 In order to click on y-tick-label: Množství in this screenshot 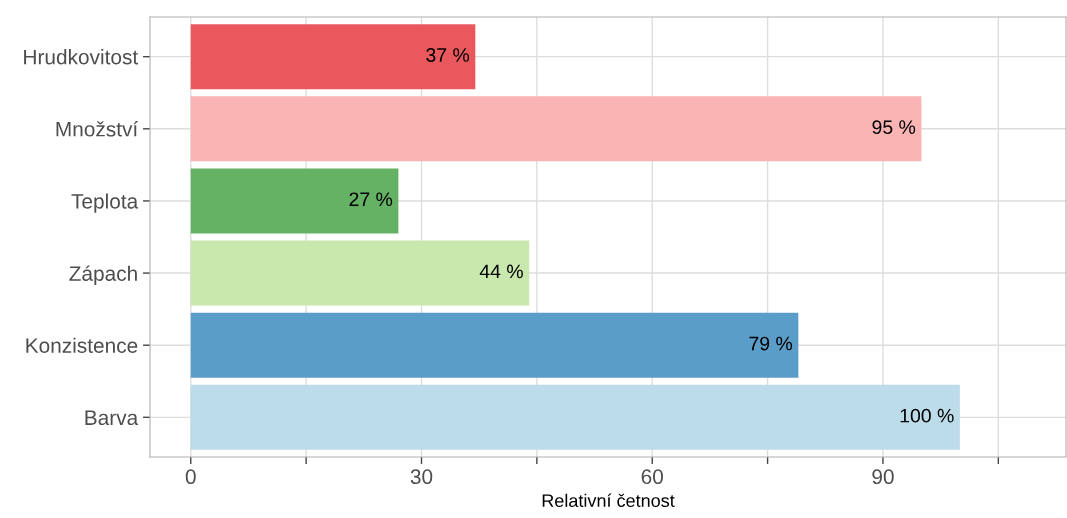, I will do `click(97, 129)`.